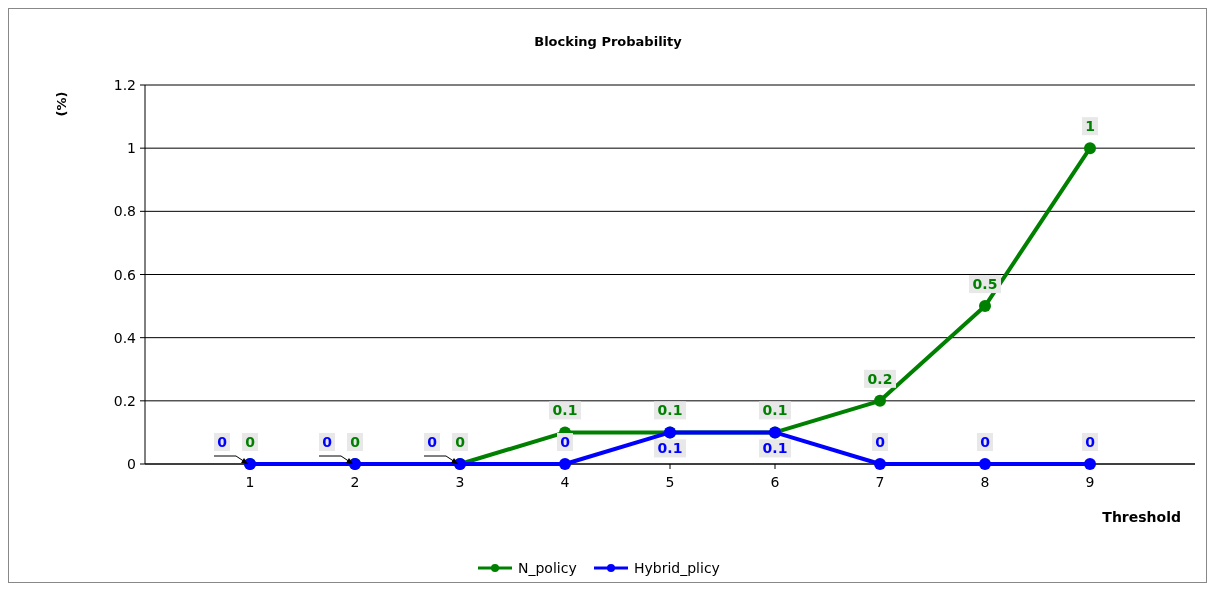  I want to click on data-label: 1, so click(1090, 126).